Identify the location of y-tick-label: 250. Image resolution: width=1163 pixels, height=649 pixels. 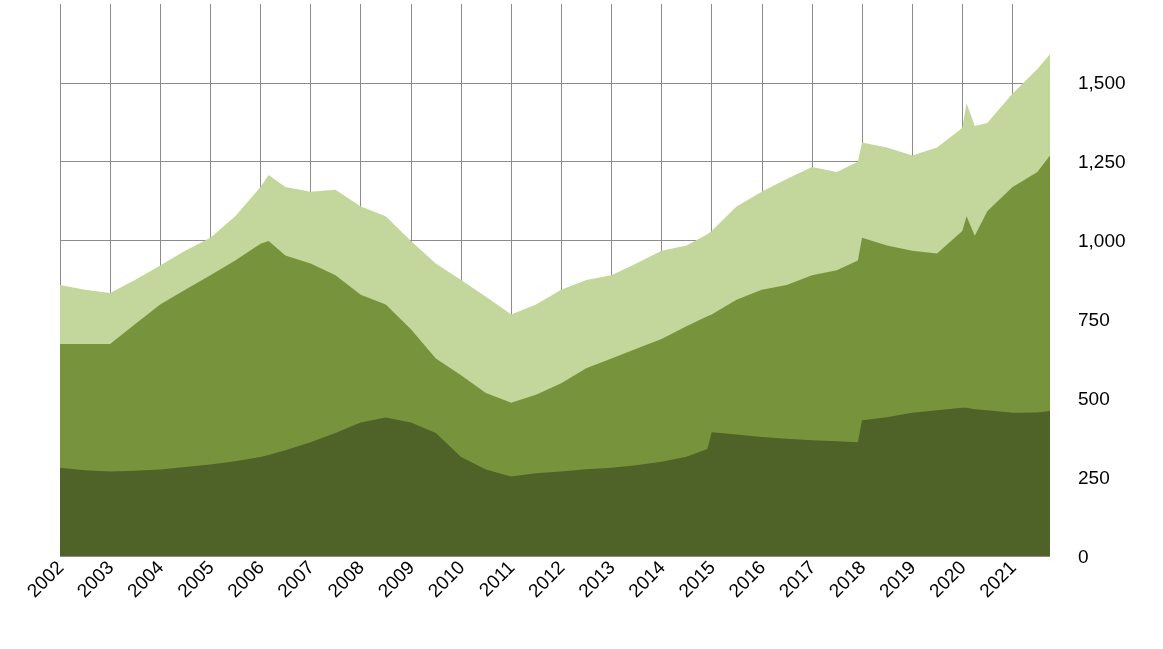
(1094, 477).